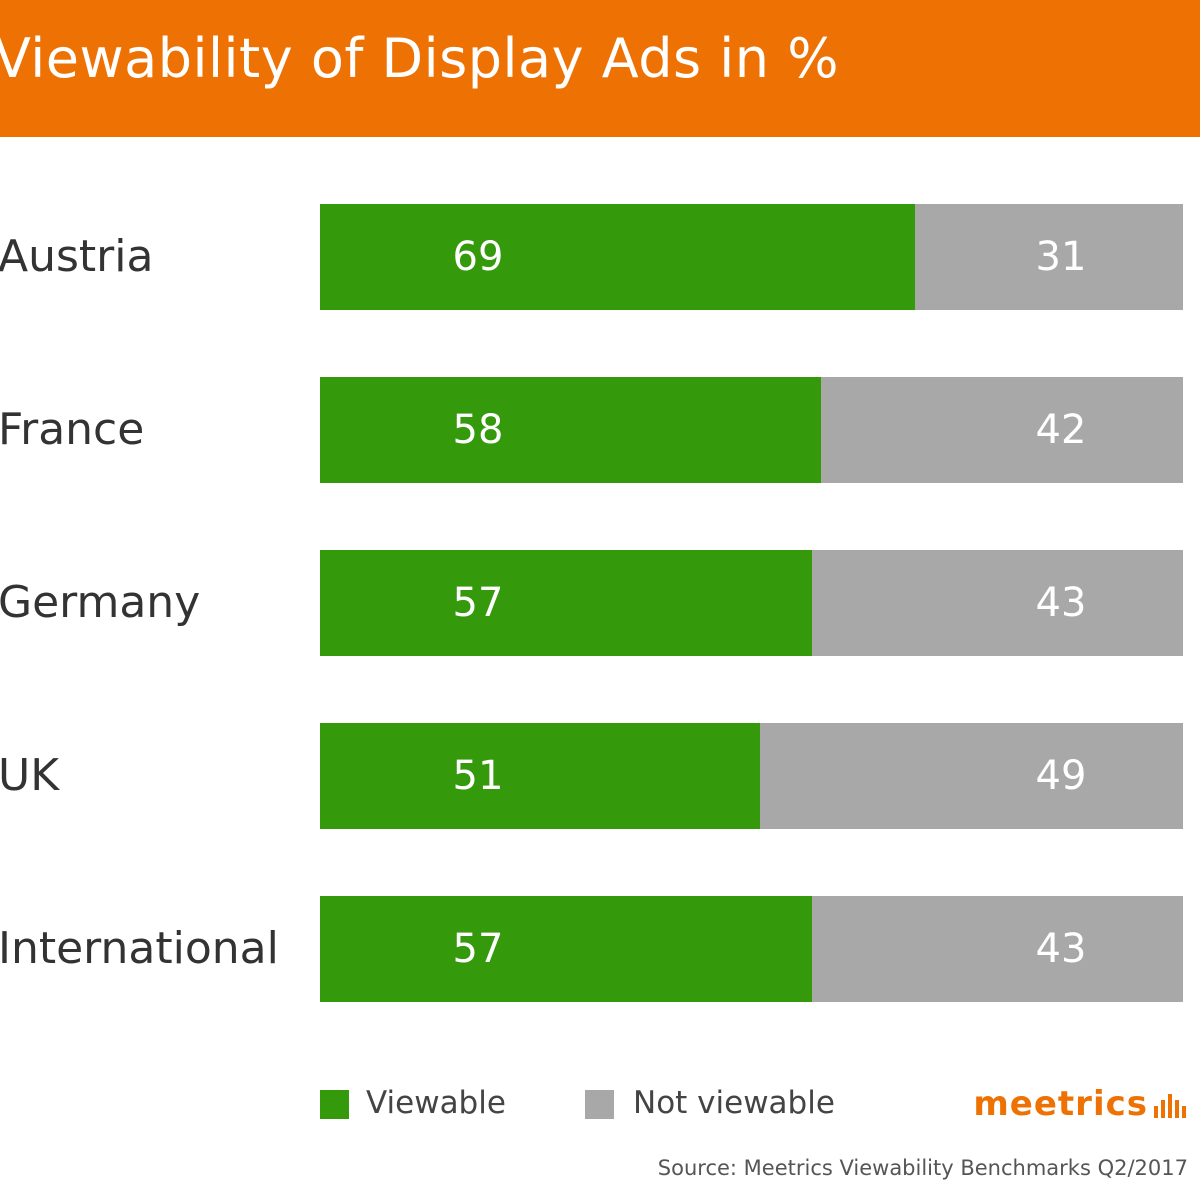  I want to click on bar-viewable-austria, so click(618, 257).